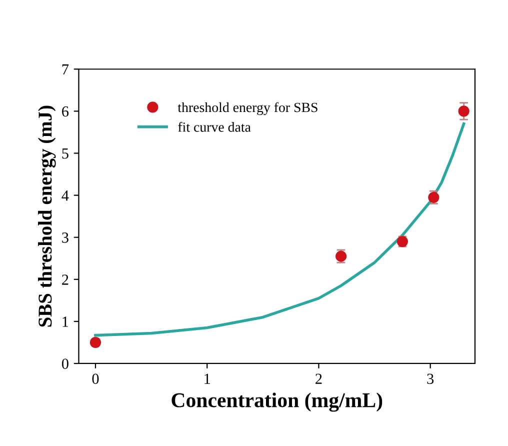  I want to click on x-axis-title: Concentration (mg/mL), so click(277, 402).